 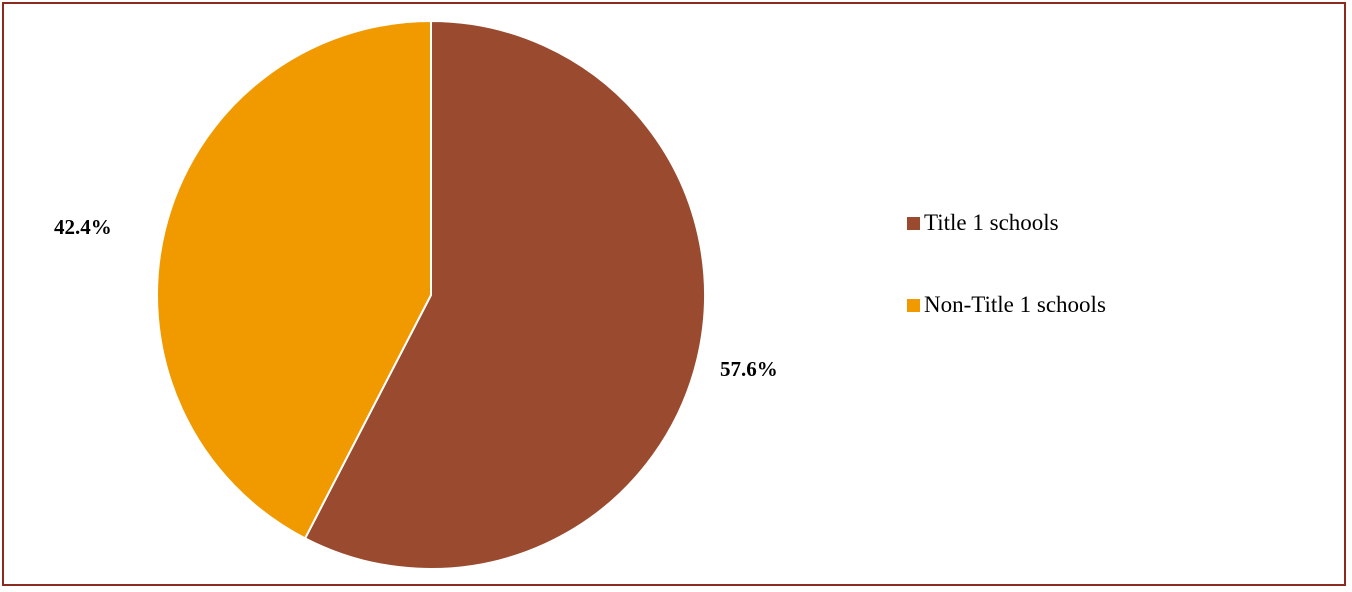 What do you see at coordinates (749, 369) in the screenshot?
I see `data-label-title-1: 57.6%` at bounding box center [749, 369].